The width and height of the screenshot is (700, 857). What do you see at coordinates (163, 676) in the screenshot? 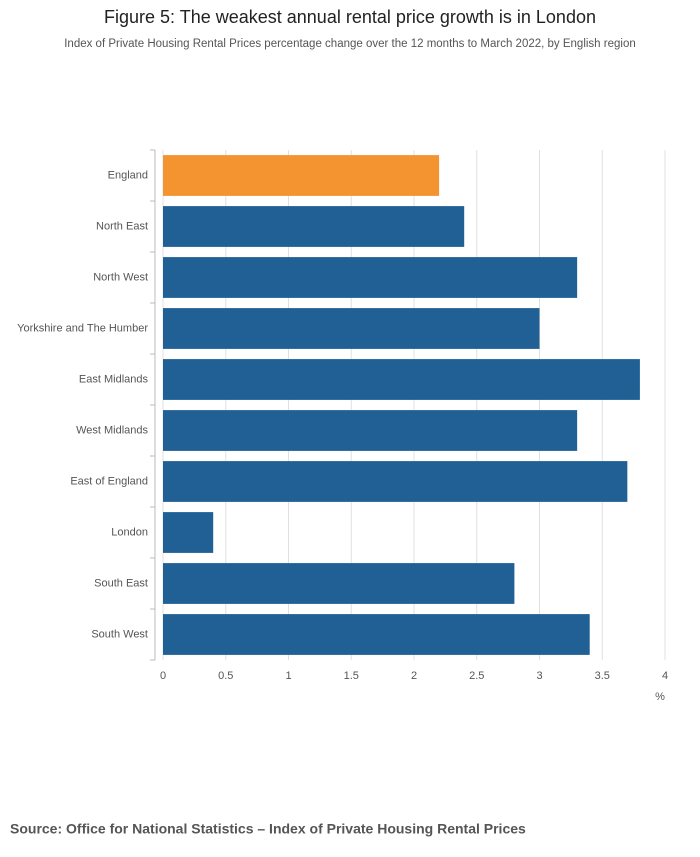
I see `x-tick-label: 0` at bounding box center [163, 676].